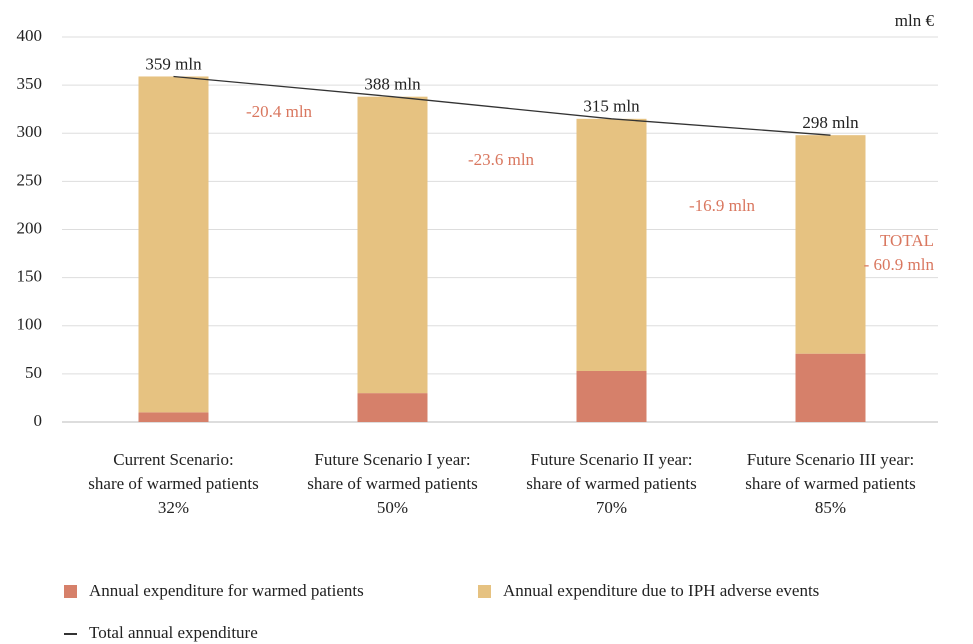 Image resolution: width=973 pixels, height=644 pixels. I want to click on x-tick-label: Future Scenario I year:, so click(392, 459).